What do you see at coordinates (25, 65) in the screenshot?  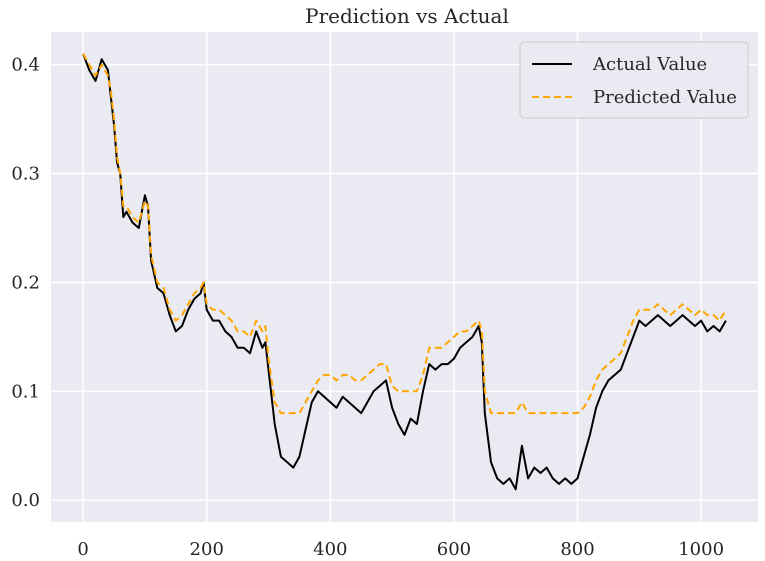 I see `y-tick-label: 0.4` at bounding box center [25, 65].